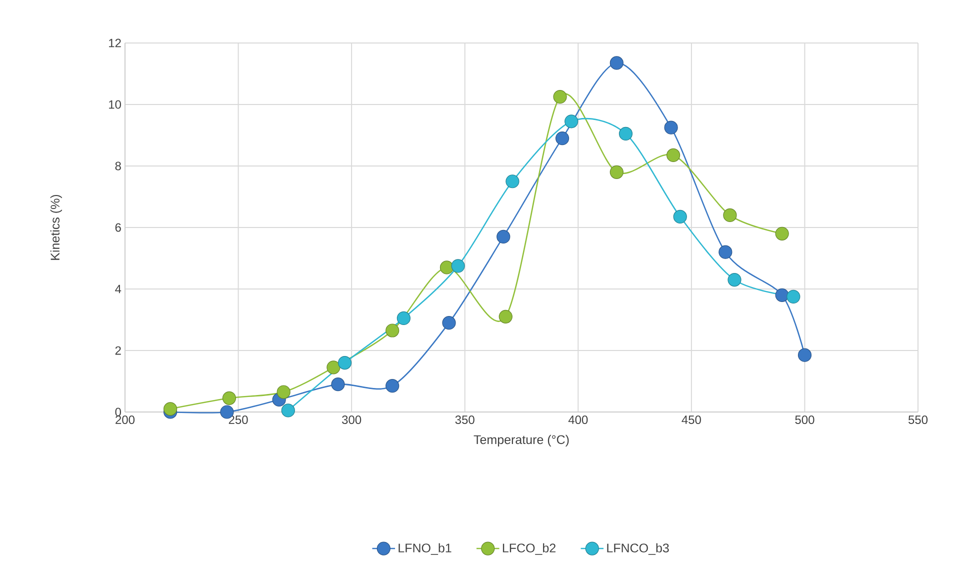  I want to click on y-tick-label: 6, so click(118, 227).